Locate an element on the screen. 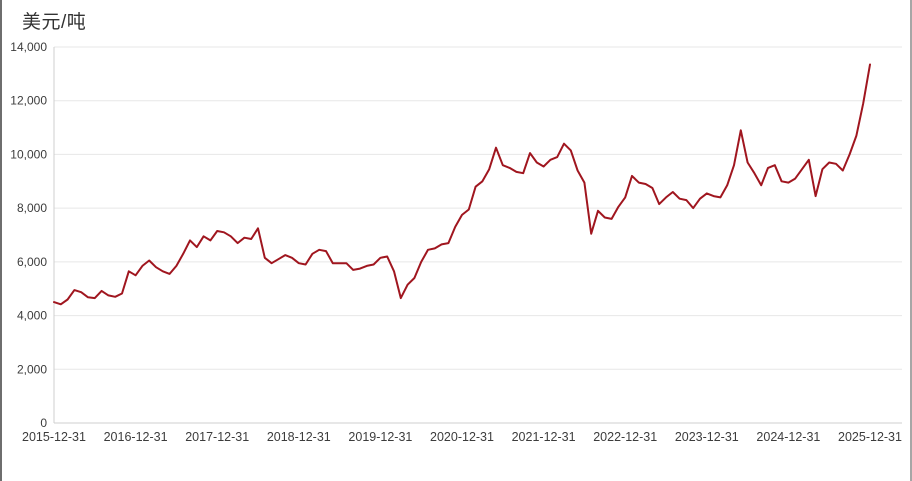 This screenshot has height=481, width=912. x-axis-tick-label: 2019-12-31 is located at coordinates (380, 437).